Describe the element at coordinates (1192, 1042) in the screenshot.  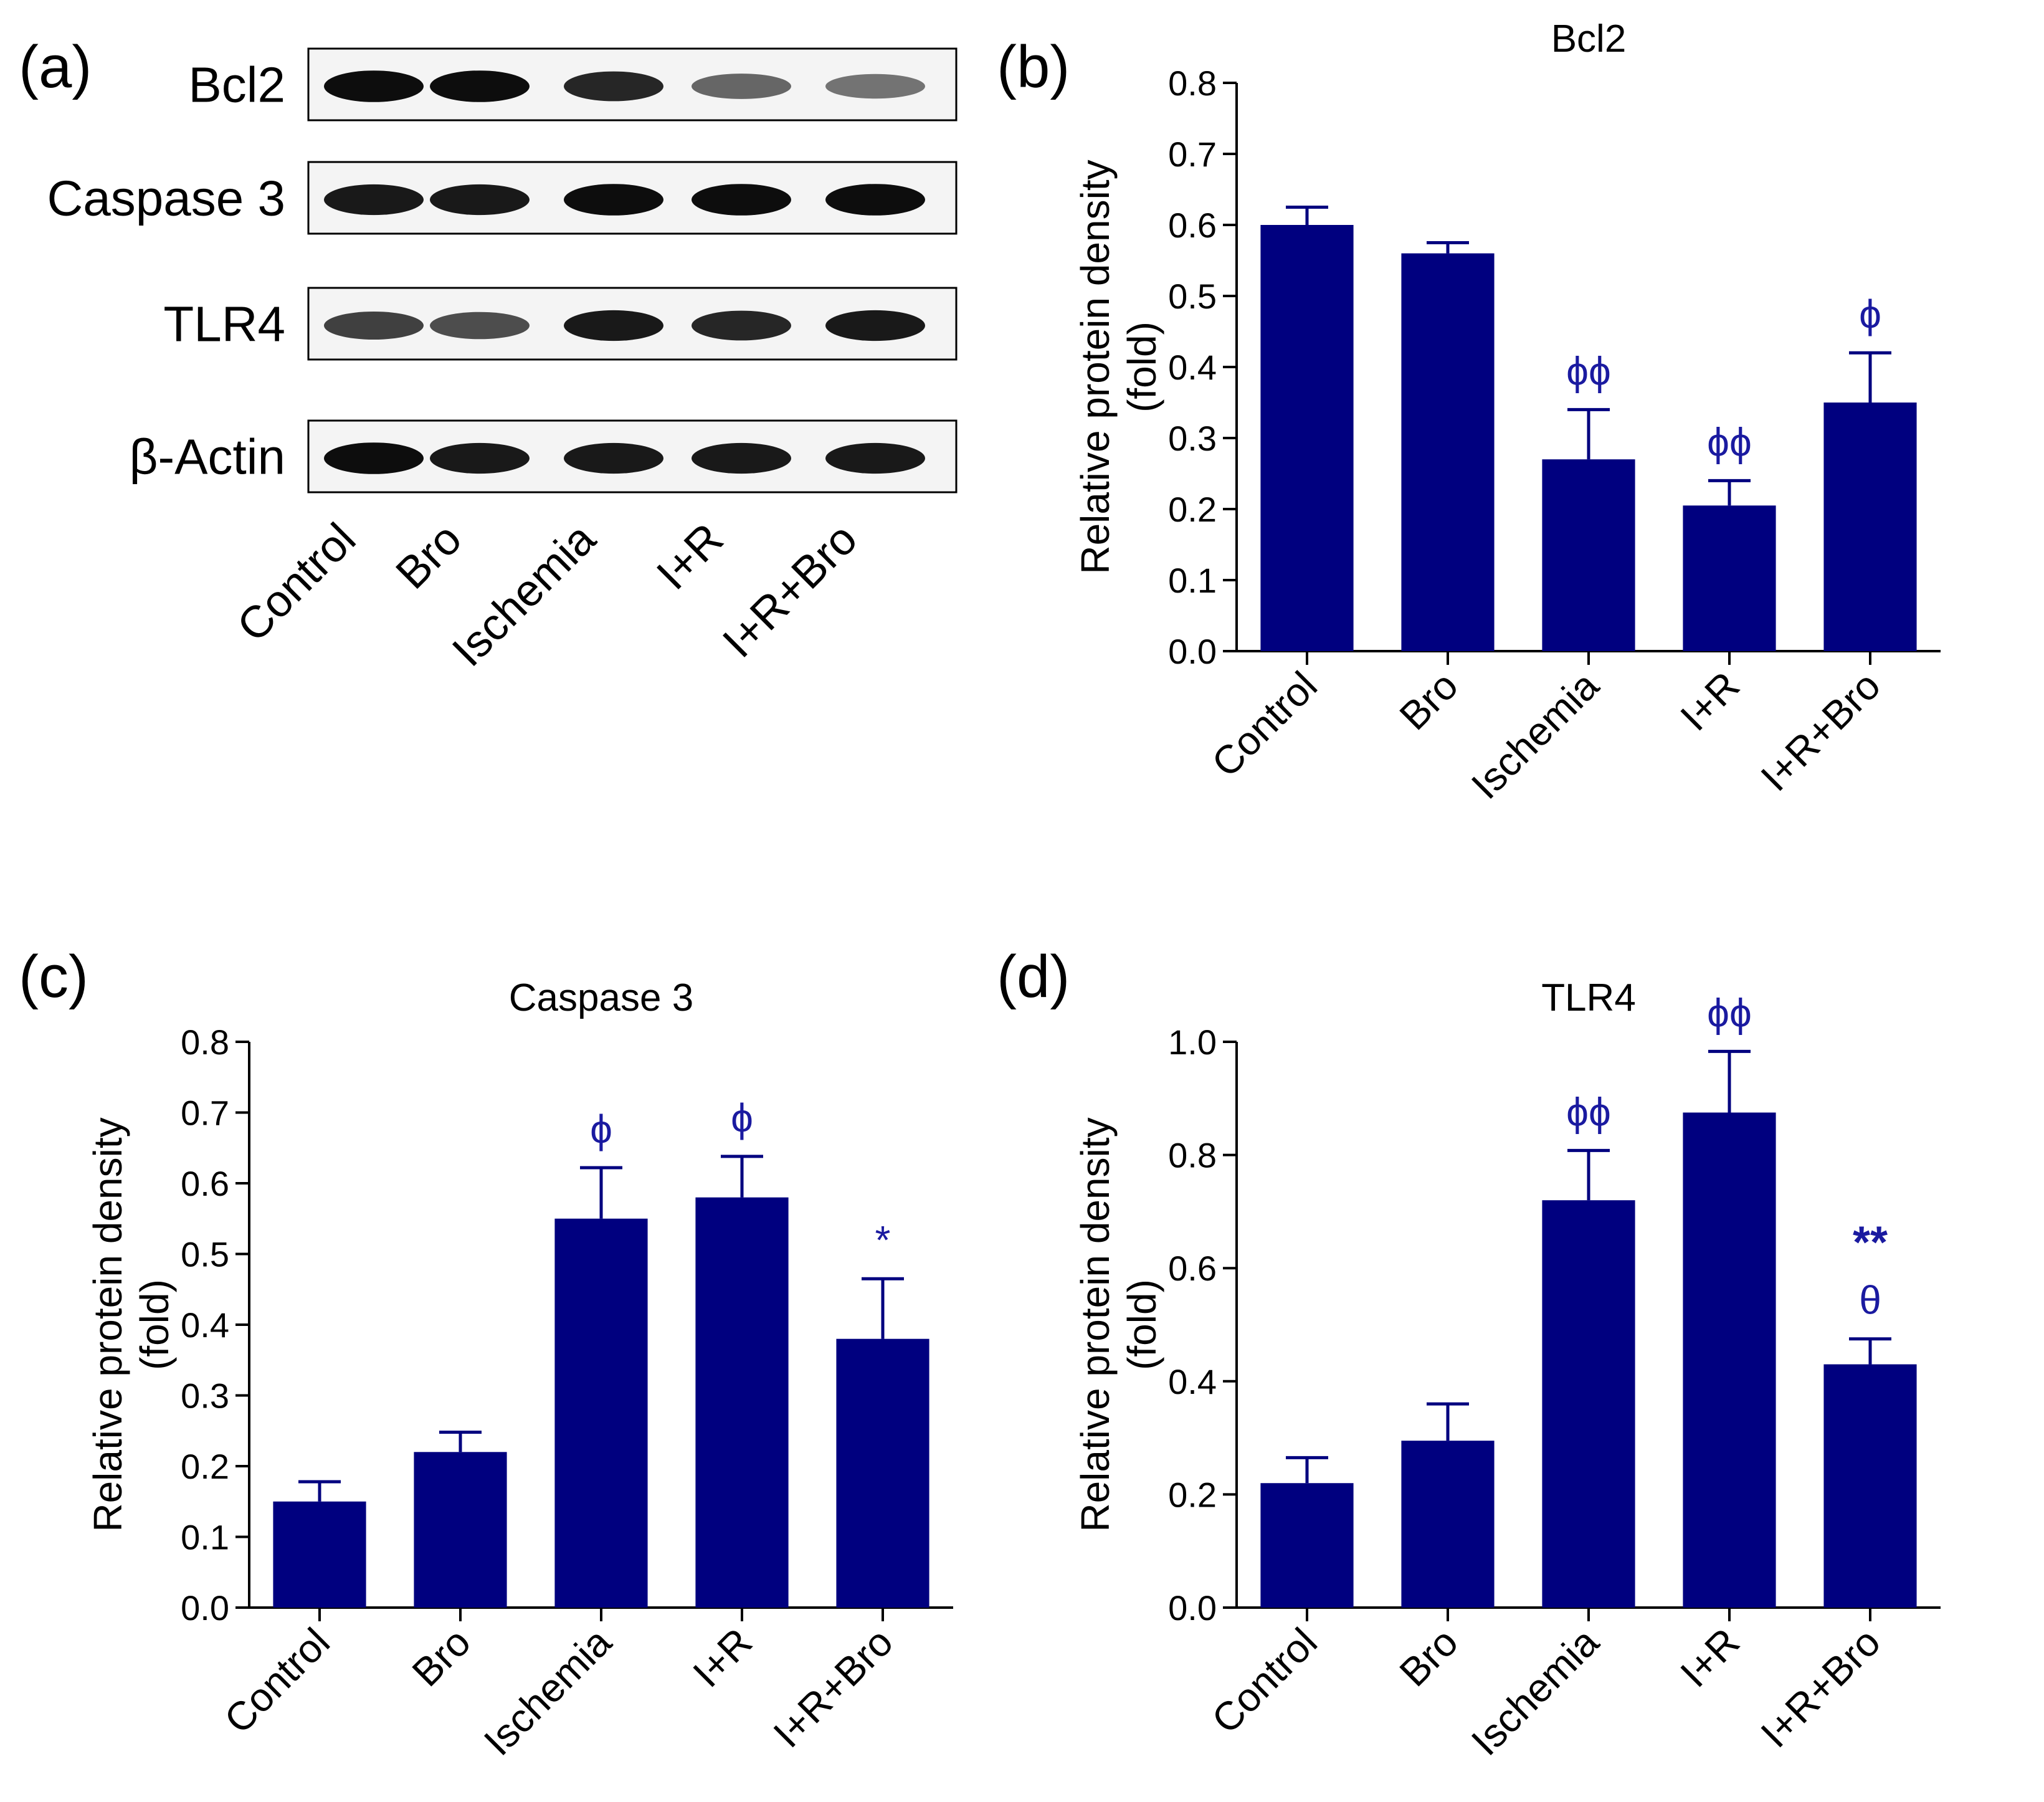
I see `y-tick-label: 1.0` at that location.